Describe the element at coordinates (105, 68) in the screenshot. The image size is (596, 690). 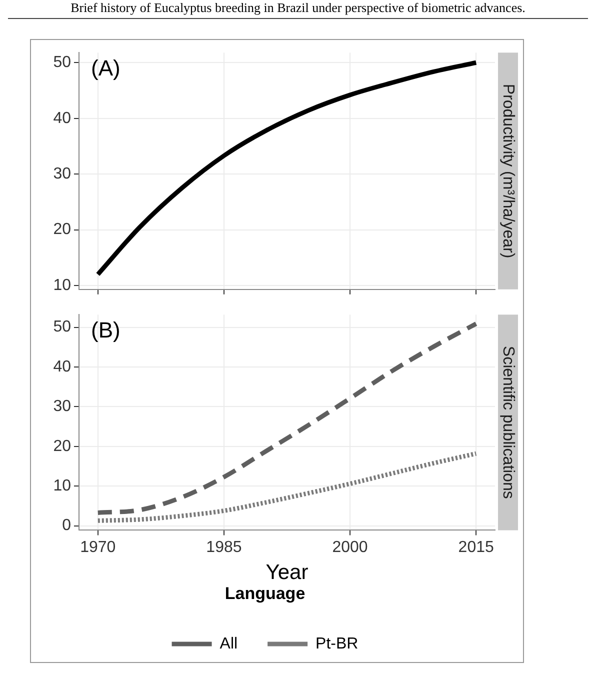
I see `chart-title: (A)` at that location.